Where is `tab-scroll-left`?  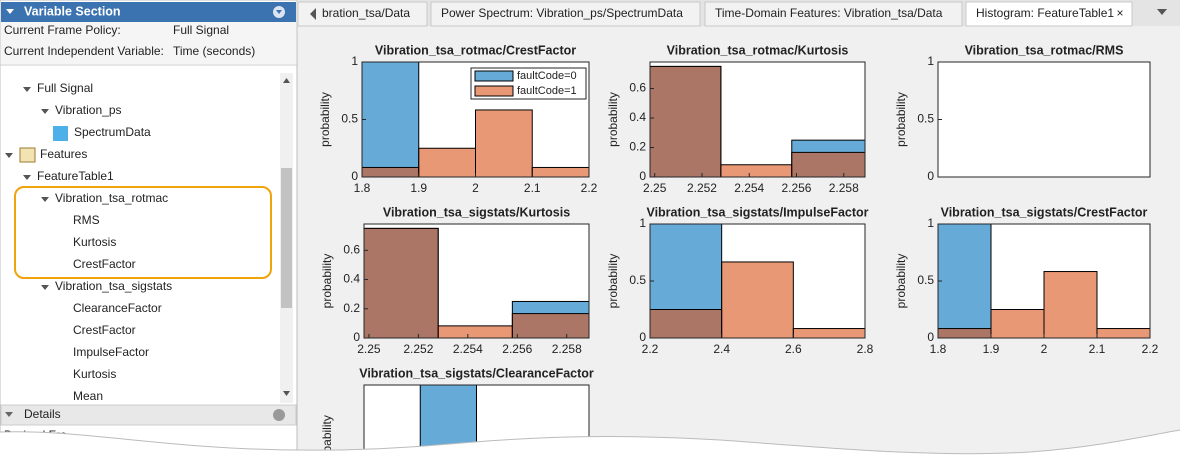
tab-scroll-left is located at coordinates (313, 14).